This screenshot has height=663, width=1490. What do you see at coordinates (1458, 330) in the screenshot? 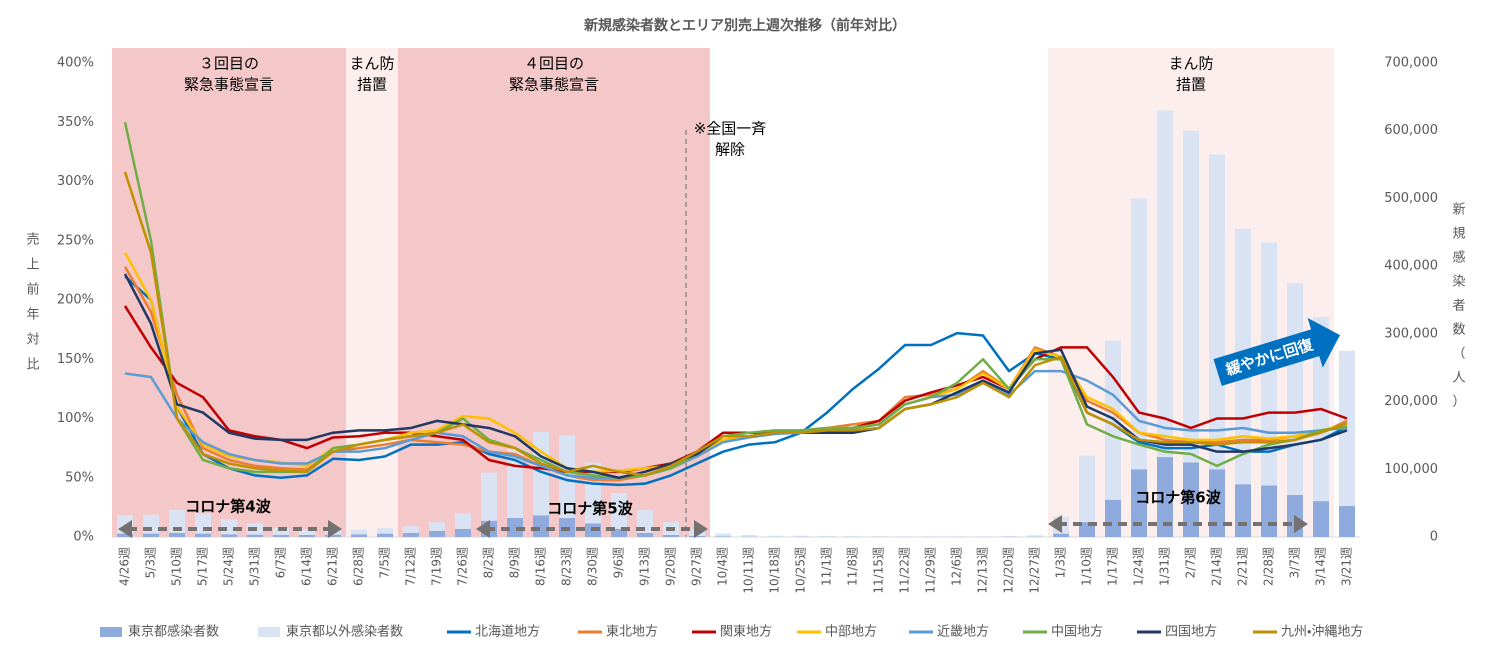
I see `y2-axis-title: 数` at bounding box center [1458, 330].